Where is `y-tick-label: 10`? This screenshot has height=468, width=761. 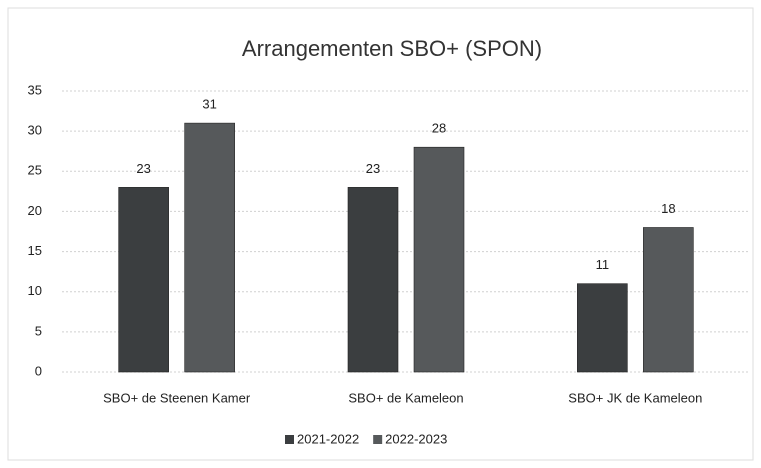 y-tick-label: 10 is located at coordinates (35, 290).